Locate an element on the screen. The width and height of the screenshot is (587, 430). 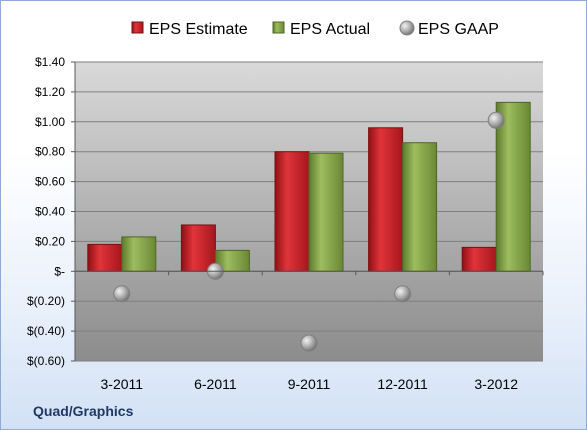
y-tick-label: $1.00 is located at coordinates (50, 122).